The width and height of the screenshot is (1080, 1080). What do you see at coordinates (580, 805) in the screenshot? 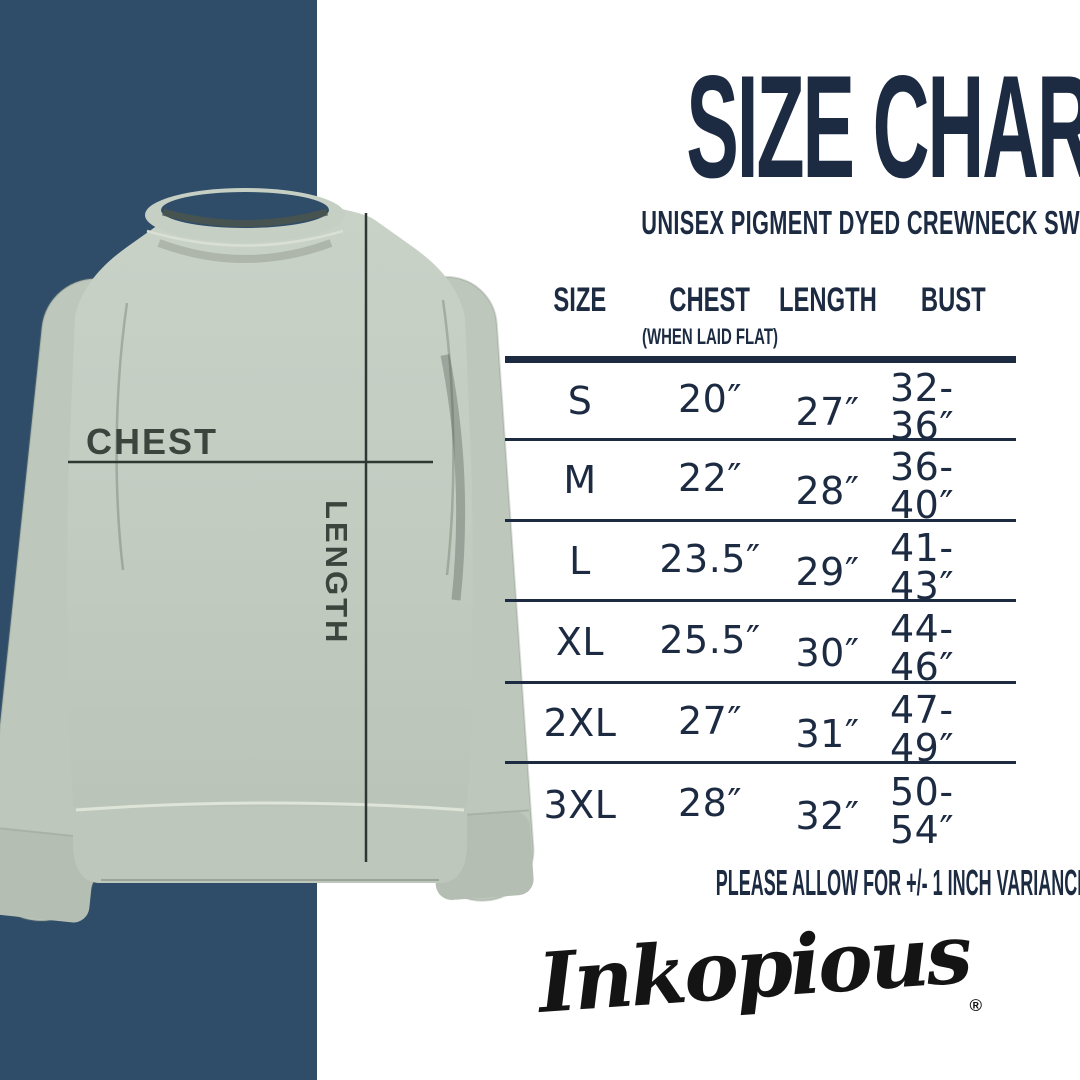
I see `cell-size: 3XL` at bounding box center [580, 805].